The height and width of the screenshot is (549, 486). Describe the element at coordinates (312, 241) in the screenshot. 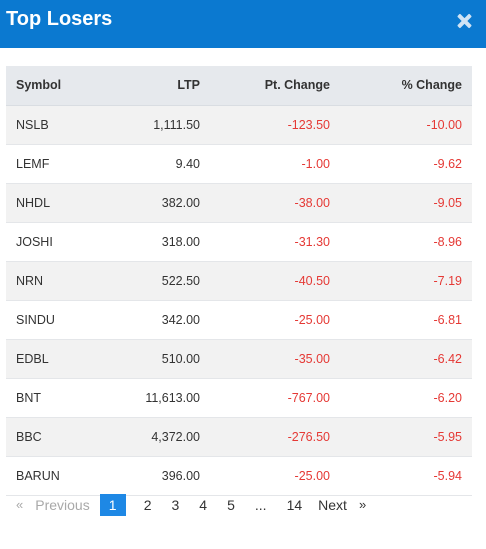

I see `pt-change-cell: -31.30` at that location.